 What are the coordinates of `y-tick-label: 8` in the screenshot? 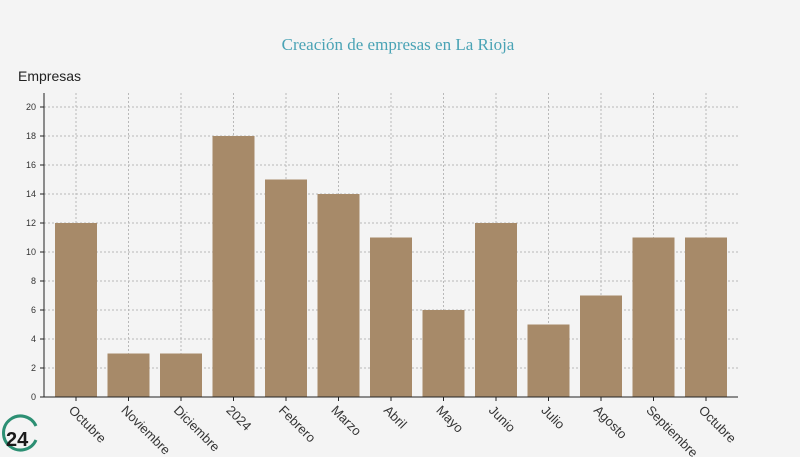 It's located at (33, 281).